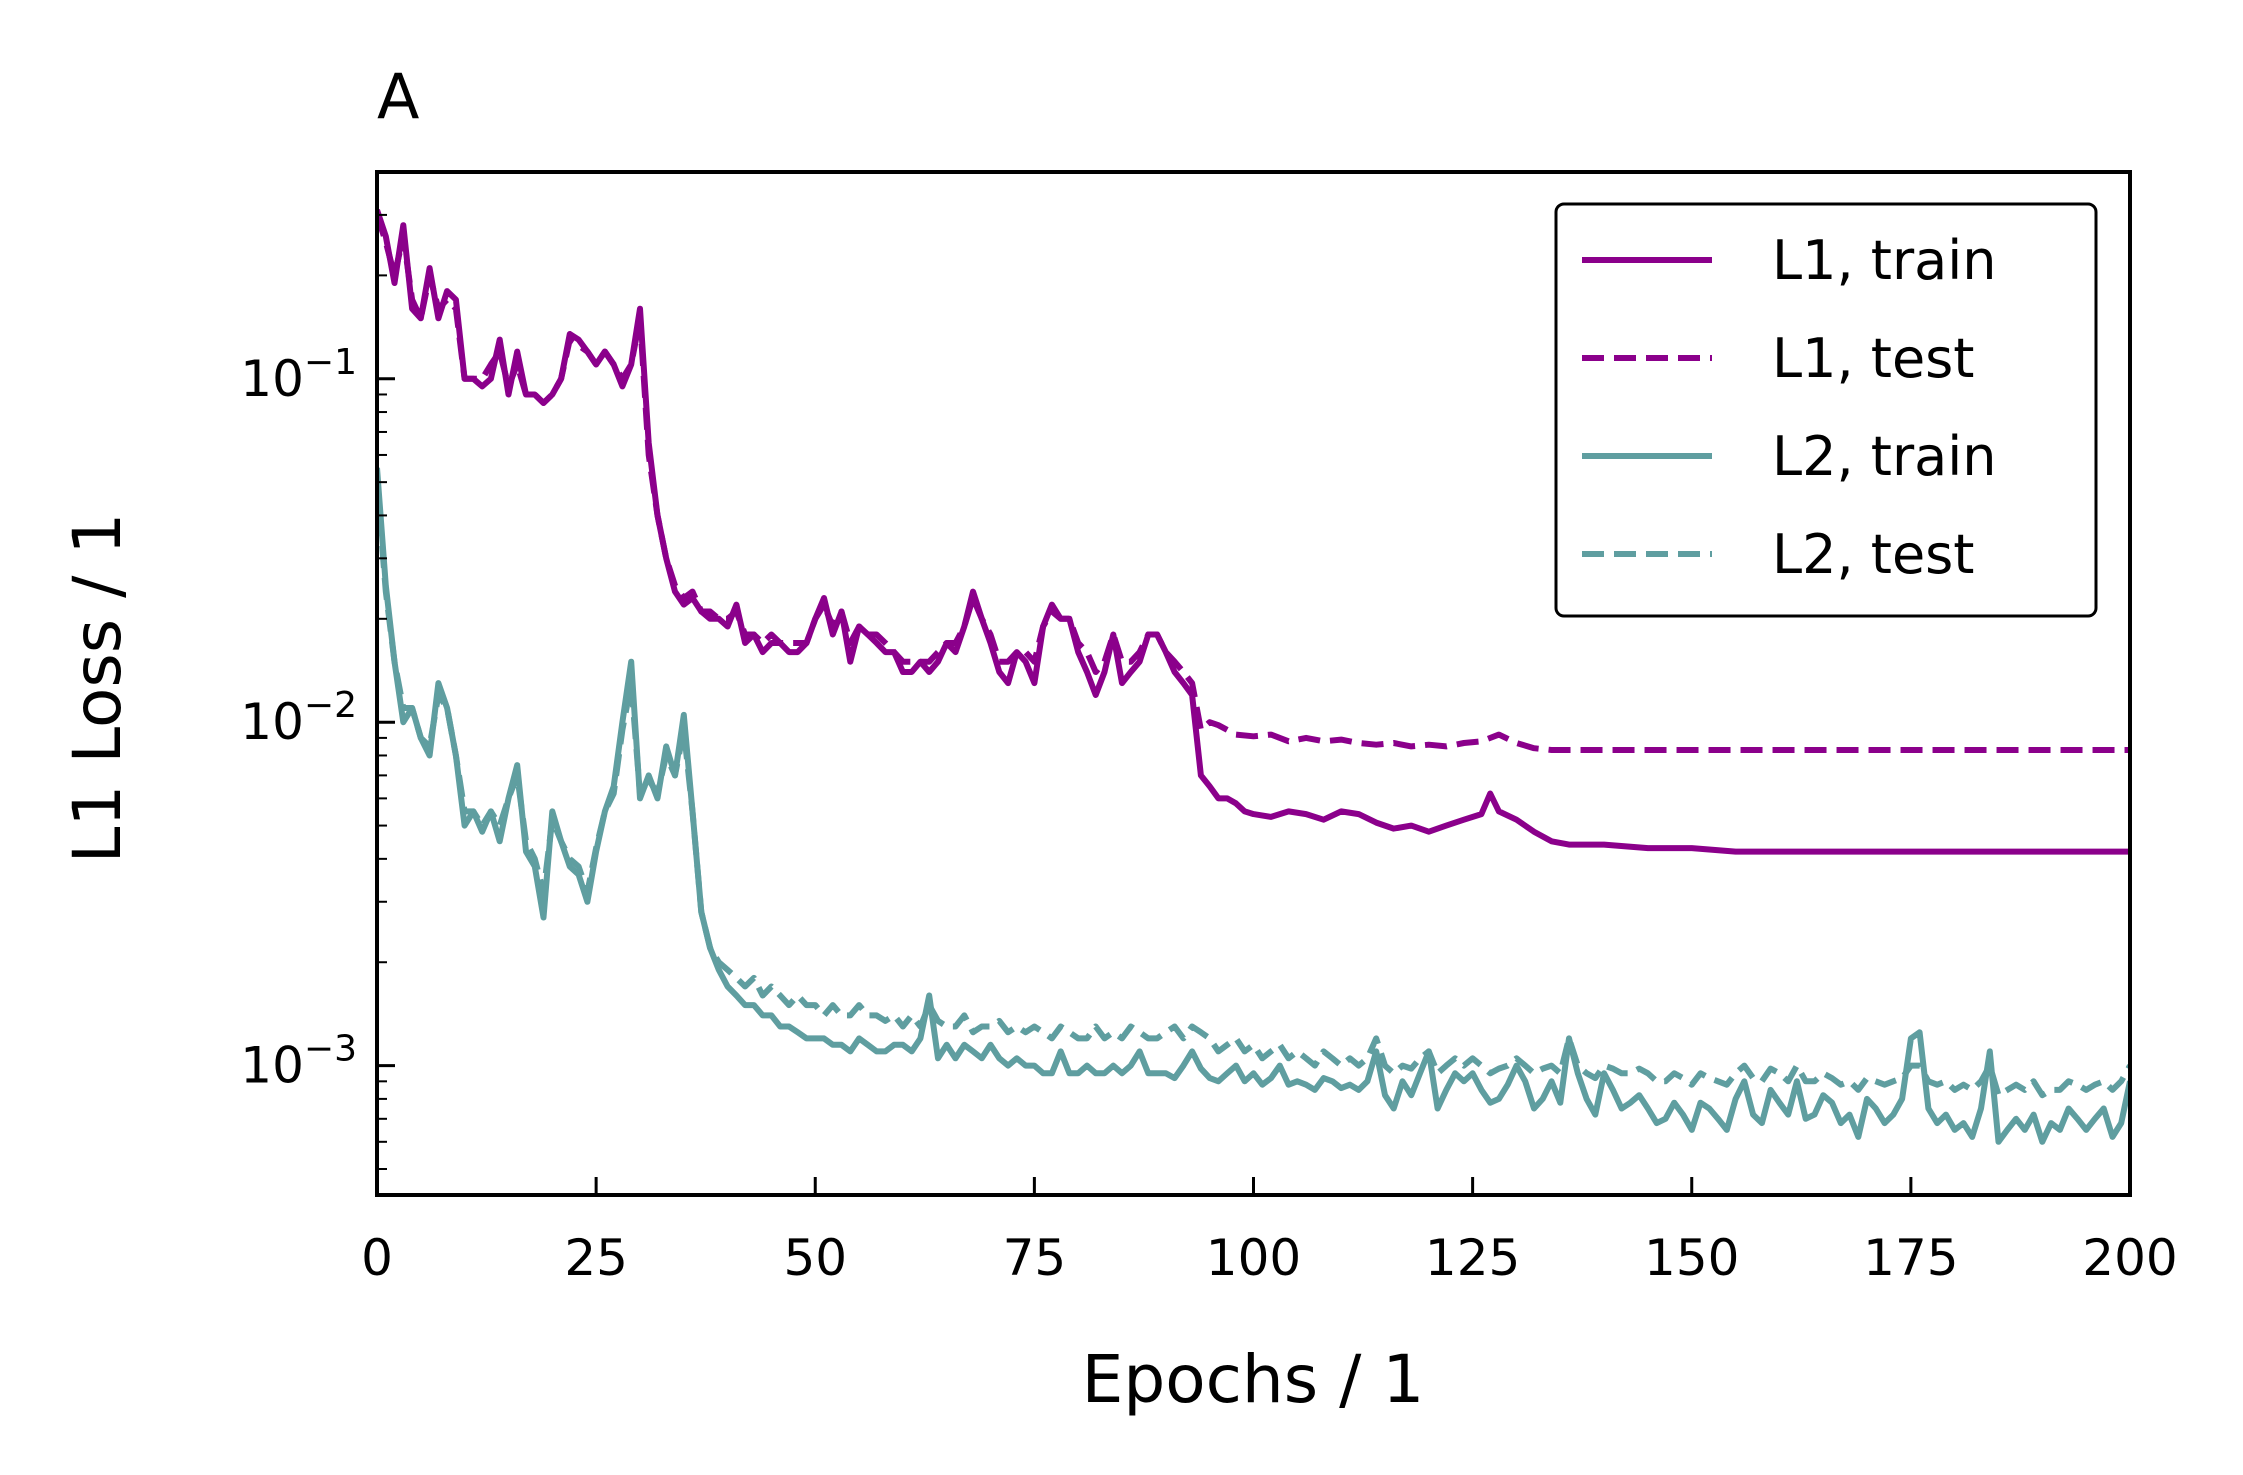 Image resolution: width=2243 pixels, height=1475 pixels. I want to click on legend-box, so click(1826, 410).